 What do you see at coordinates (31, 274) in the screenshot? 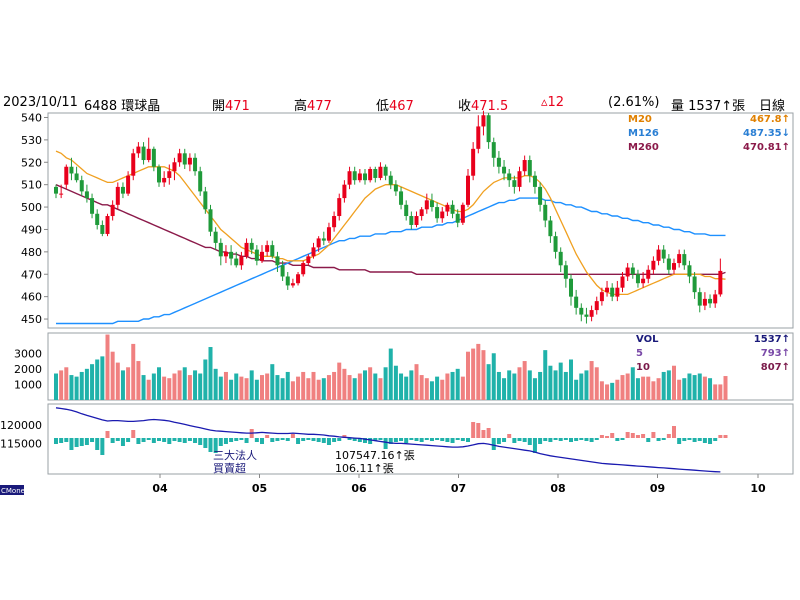
I see `price-axis-label: 470` at bounding box center [31, 274].